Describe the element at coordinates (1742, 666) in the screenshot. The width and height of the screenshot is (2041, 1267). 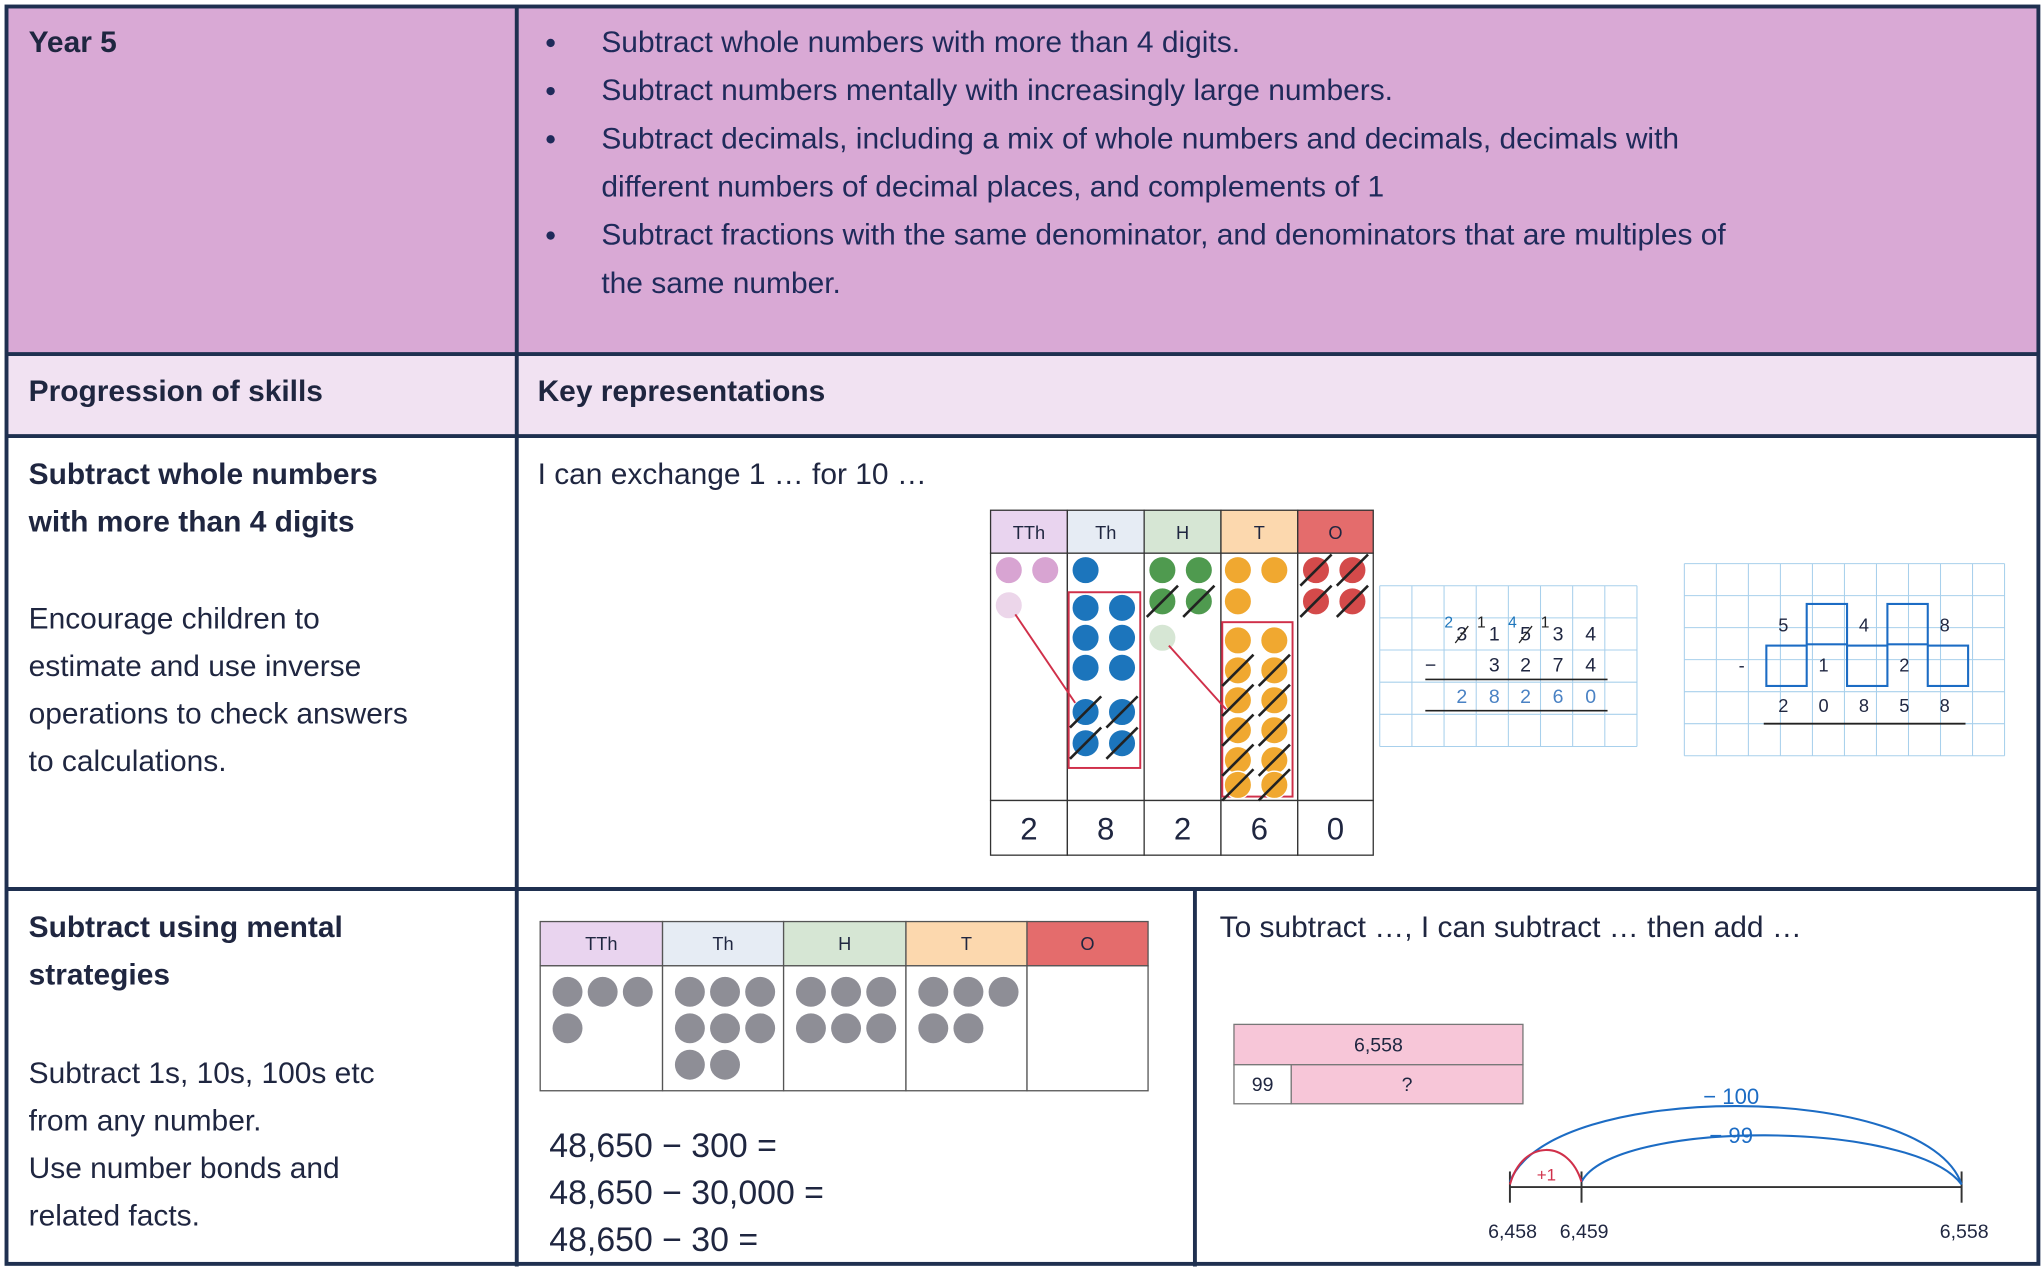
I see `operator: -` at that location.